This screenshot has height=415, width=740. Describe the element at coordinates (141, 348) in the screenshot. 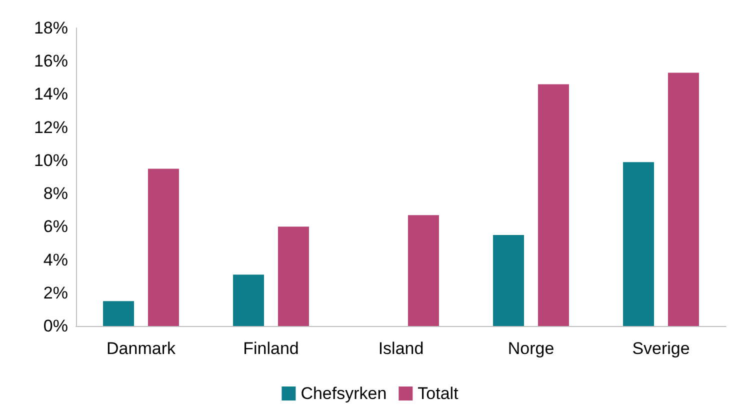

I see `x-tick-label: Danmark` at that location.